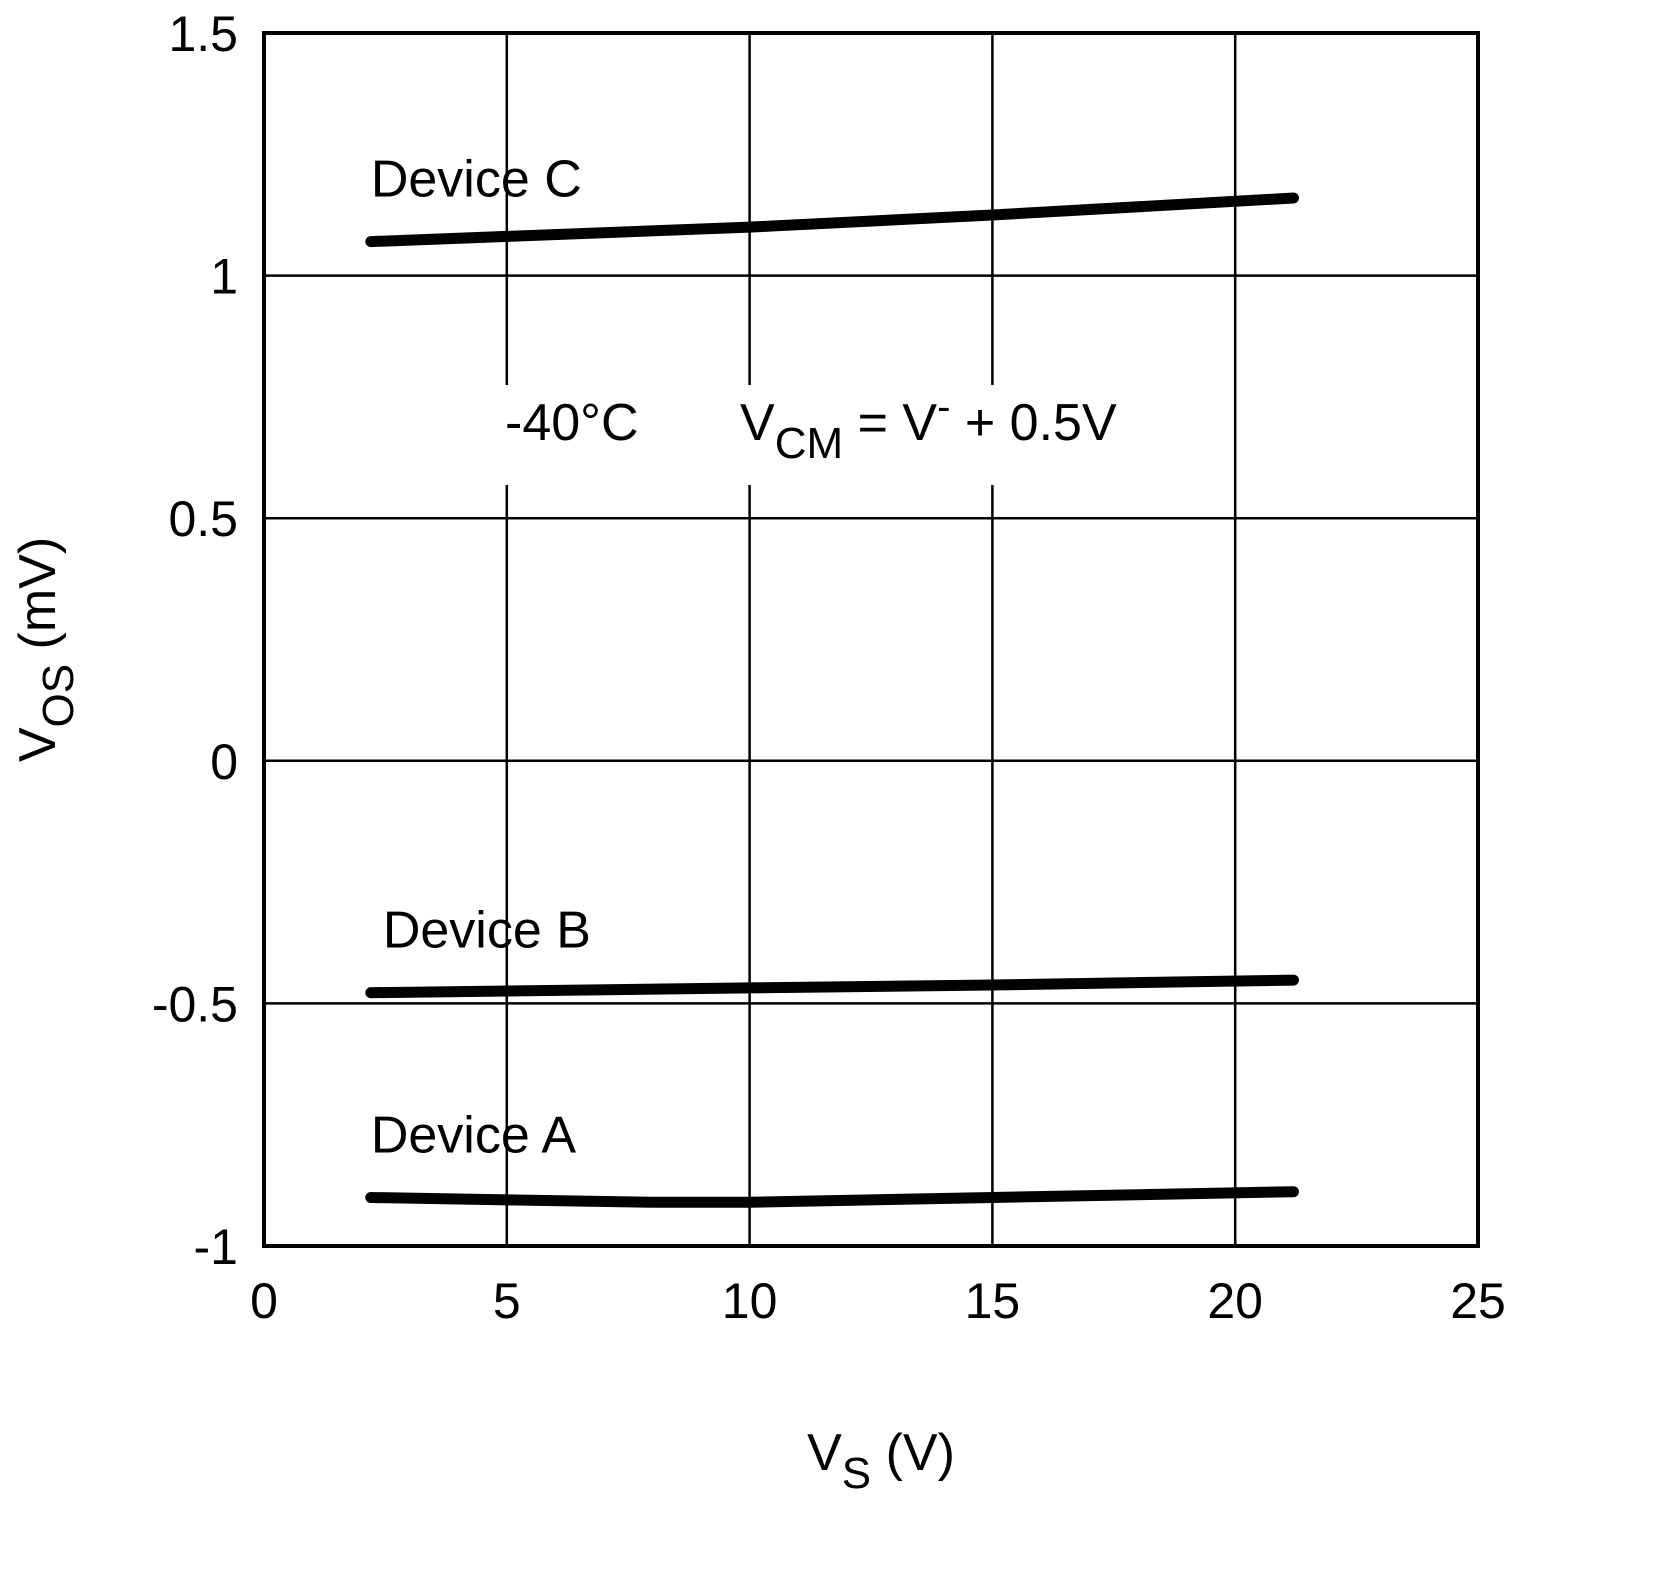 The width and height of the screenshot is (1664, 1574). I want to click on x-tick-label: 20, so click(1235, 1301).